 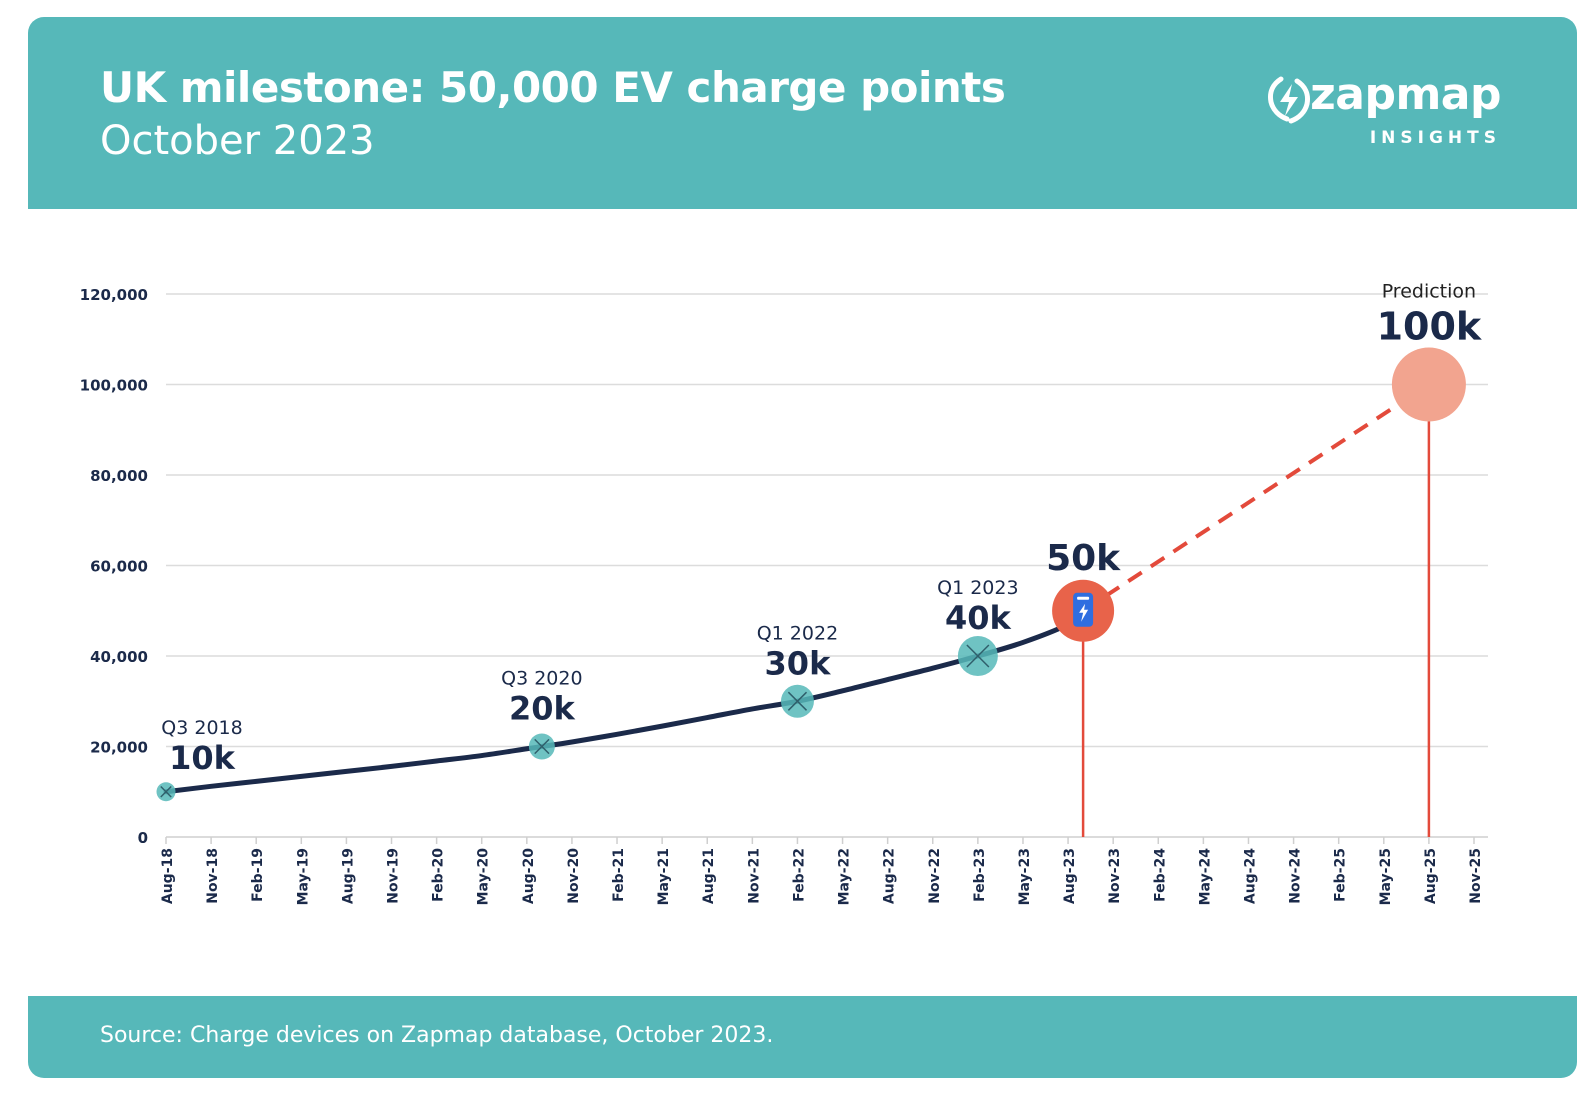 What do you see at coordinates (624, 701) in the screenshot?
I see `actual-series-line` at bounding box center [624, 701].